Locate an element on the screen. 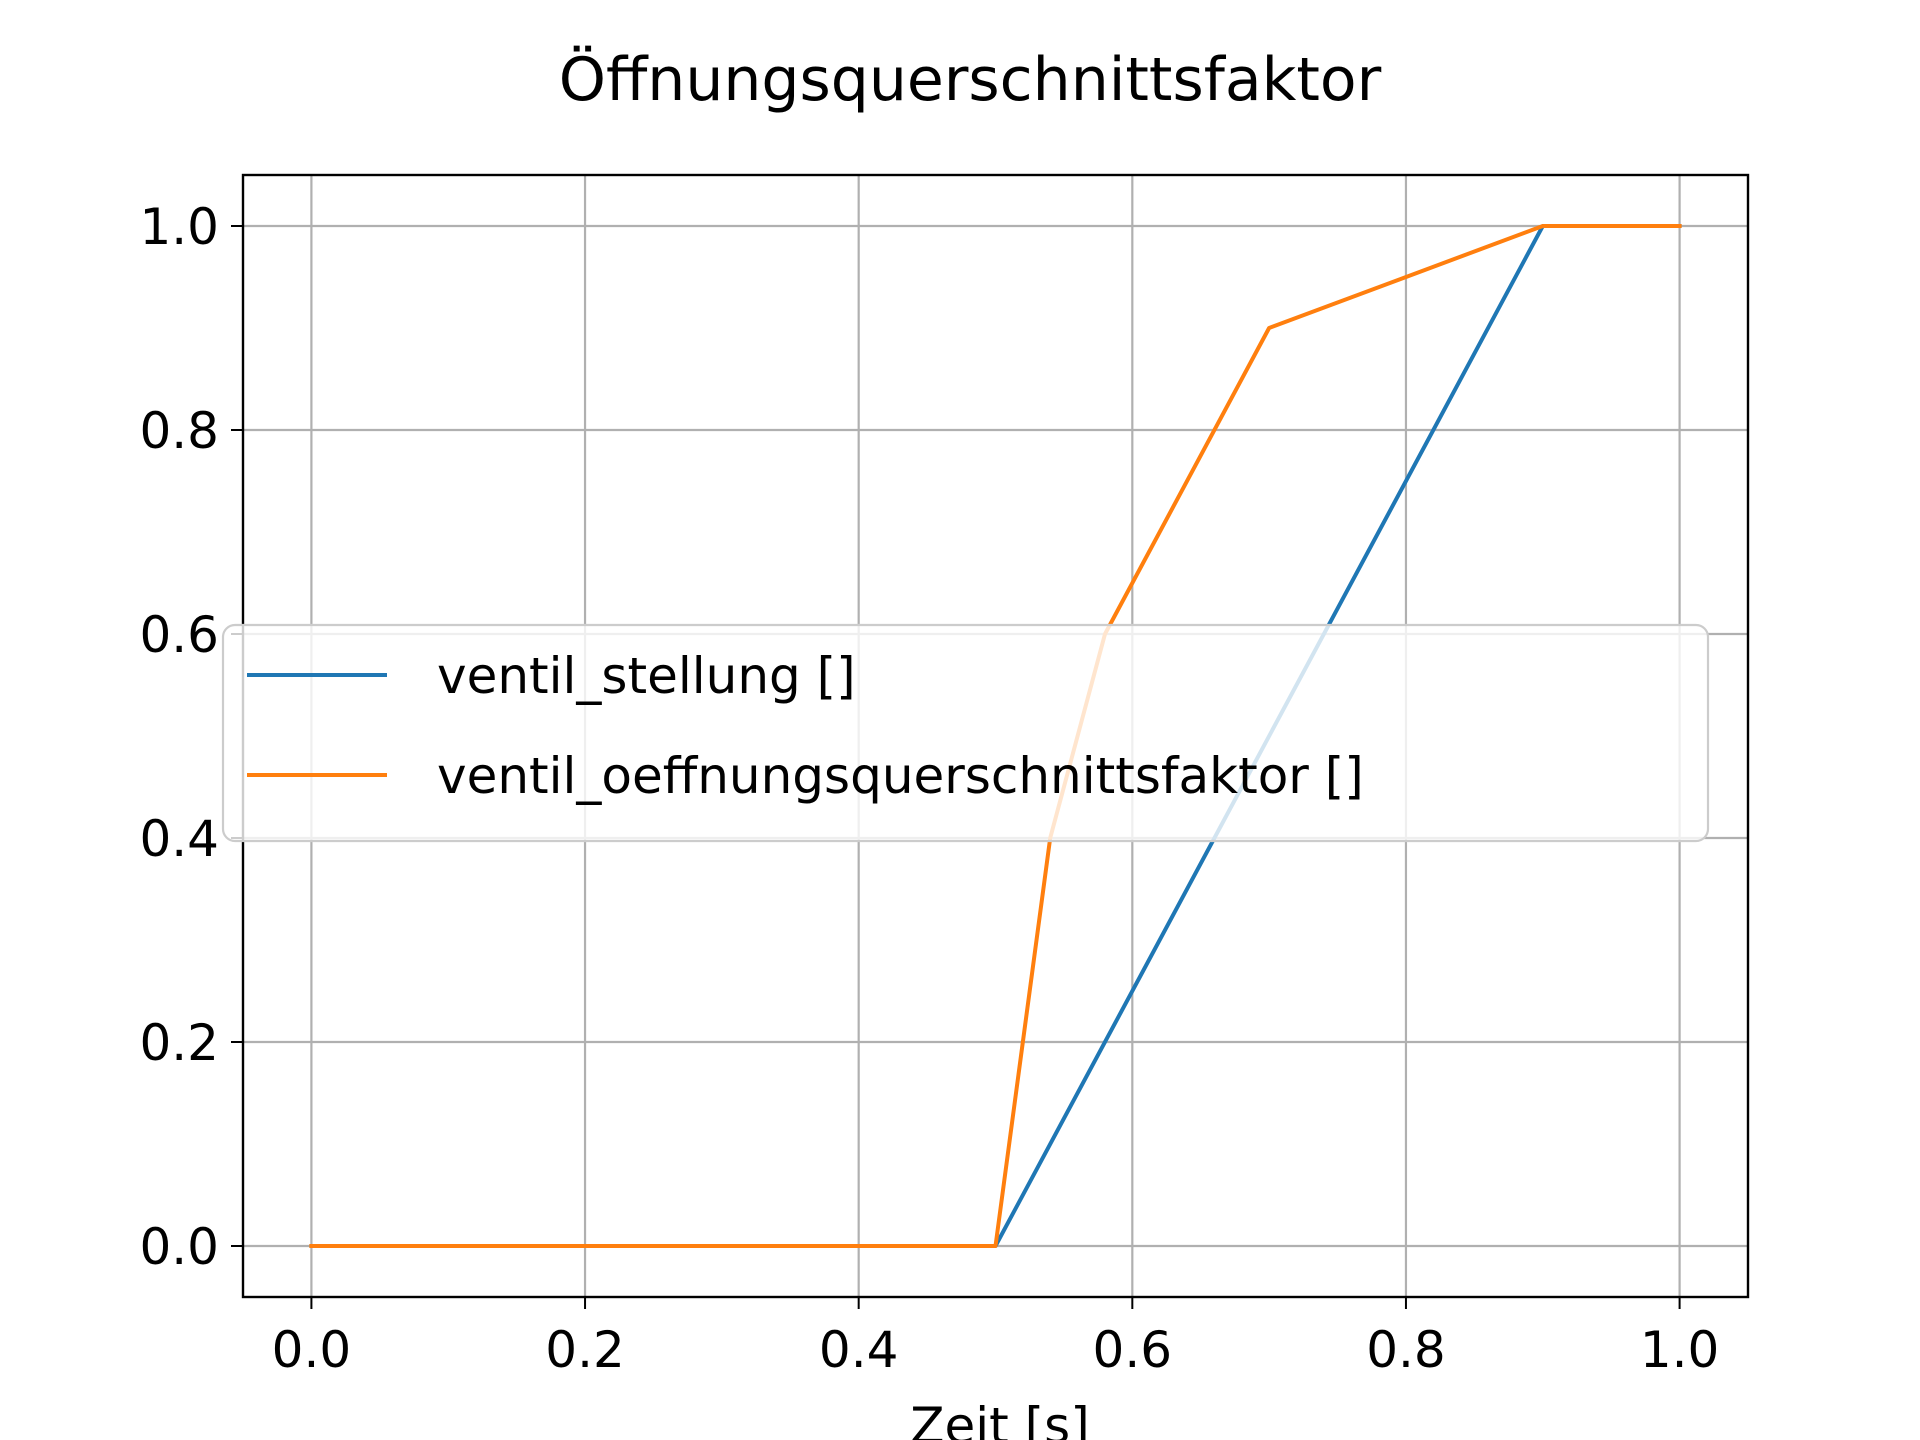 This screenshot has height=1440, width=1920. y-tick-label: 0.6 is located at coordinates (179, 635).